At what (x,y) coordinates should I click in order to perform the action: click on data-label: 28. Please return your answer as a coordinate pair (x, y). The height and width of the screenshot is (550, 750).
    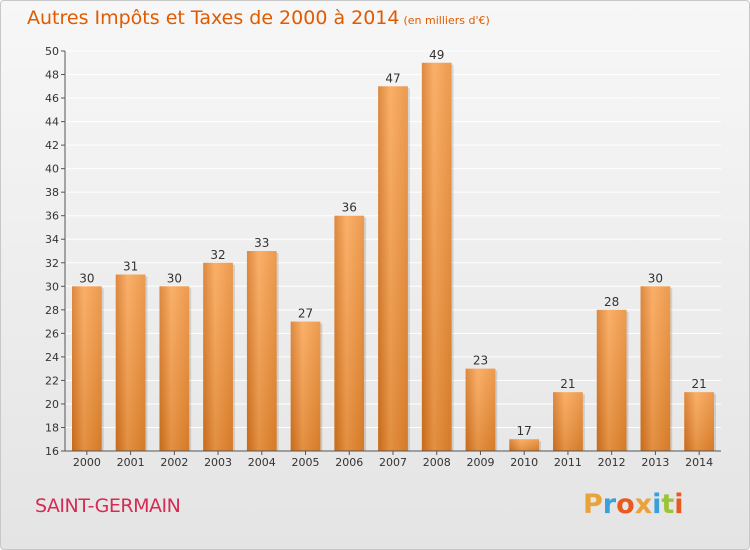
    Looking at the image, I should click on (611, 302).